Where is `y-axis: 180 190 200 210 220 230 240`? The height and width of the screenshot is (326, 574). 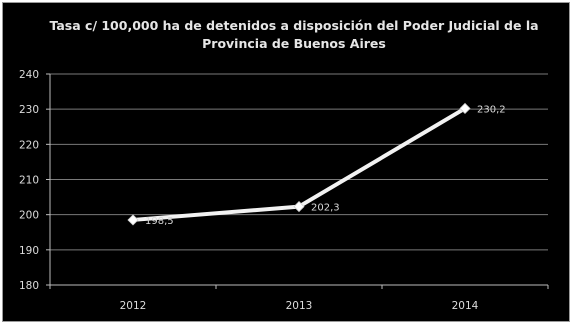
y-axis: 180 190 200 210 220 230 240 is located at coordinates (35, 180).